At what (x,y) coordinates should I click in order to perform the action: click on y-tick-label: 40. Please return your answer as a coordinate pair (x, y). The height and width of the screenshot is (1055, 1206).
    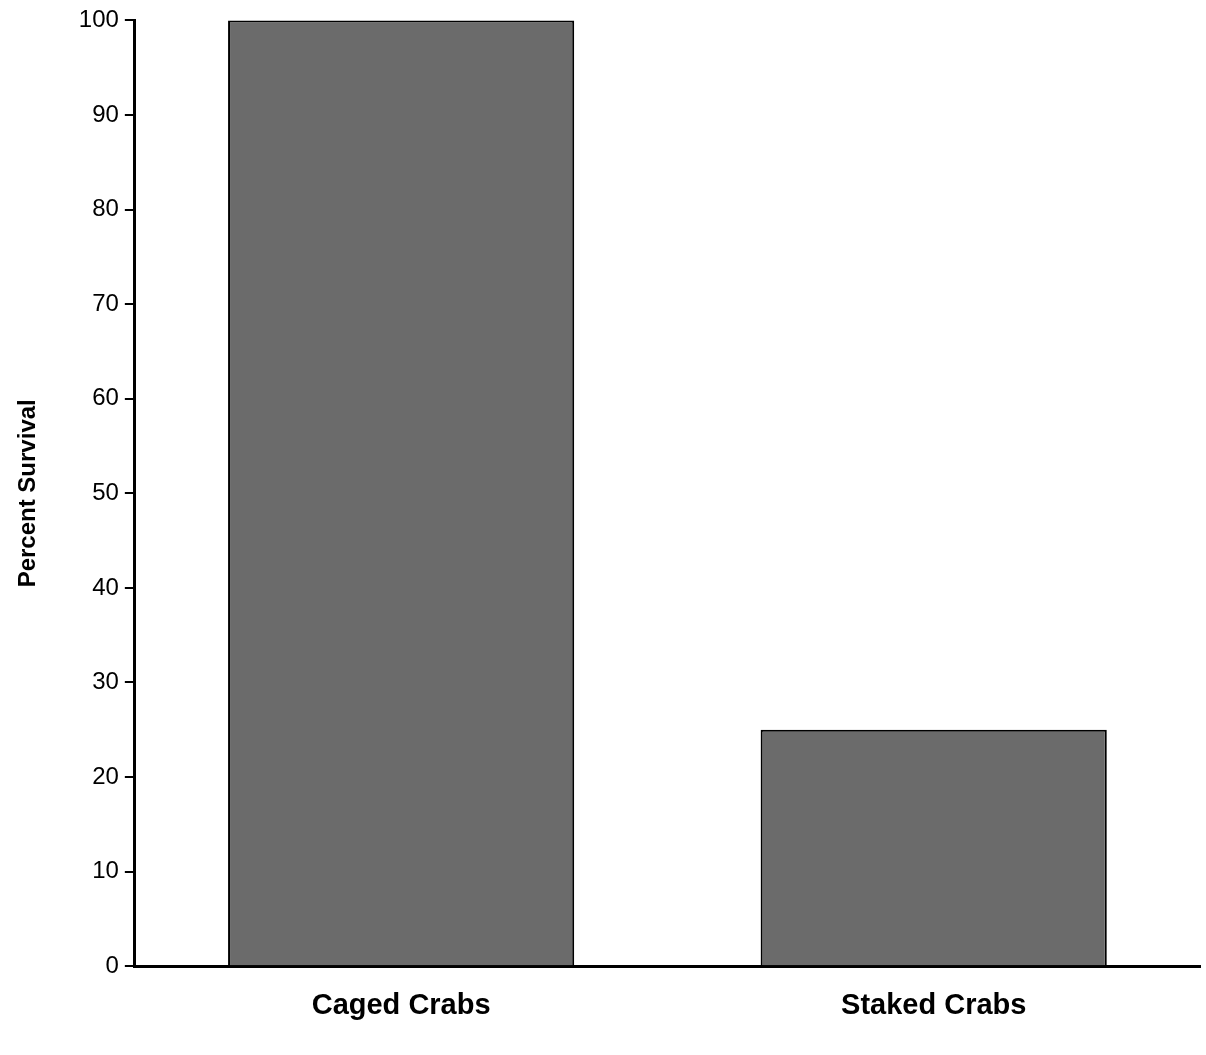
    Looking at the image, I should click on (105, 586).